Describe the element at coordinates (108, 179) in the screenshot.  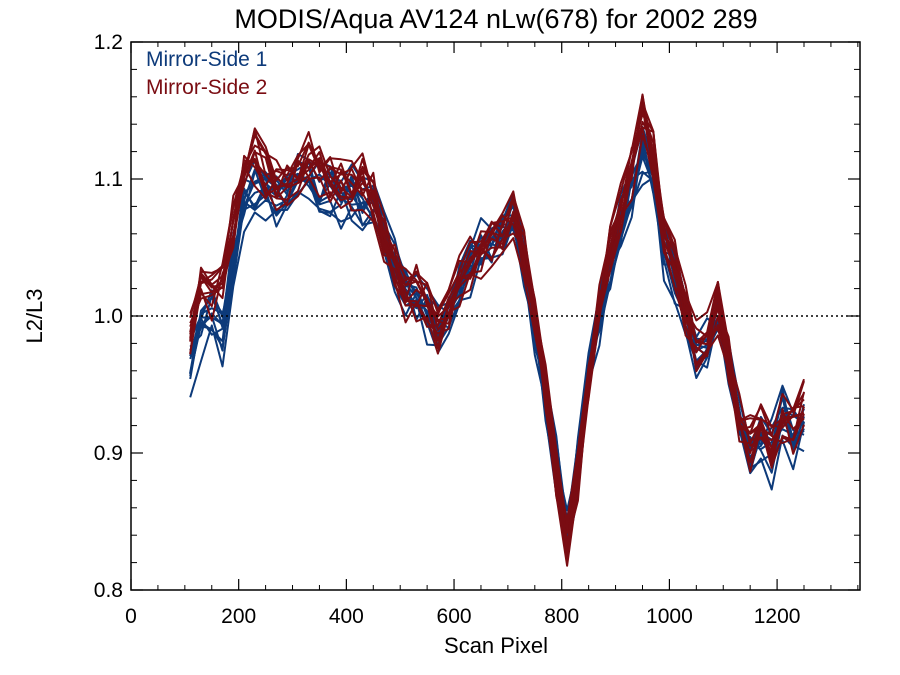
I see `y-tick-label: 1.1` at that location.